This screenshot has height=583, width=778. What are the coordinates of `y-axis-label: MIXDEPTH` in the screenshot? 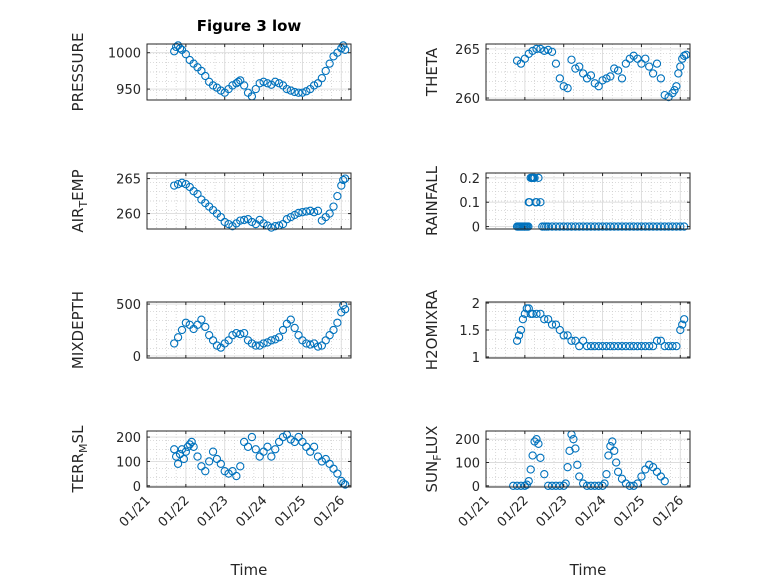 It's located at (78, 330).